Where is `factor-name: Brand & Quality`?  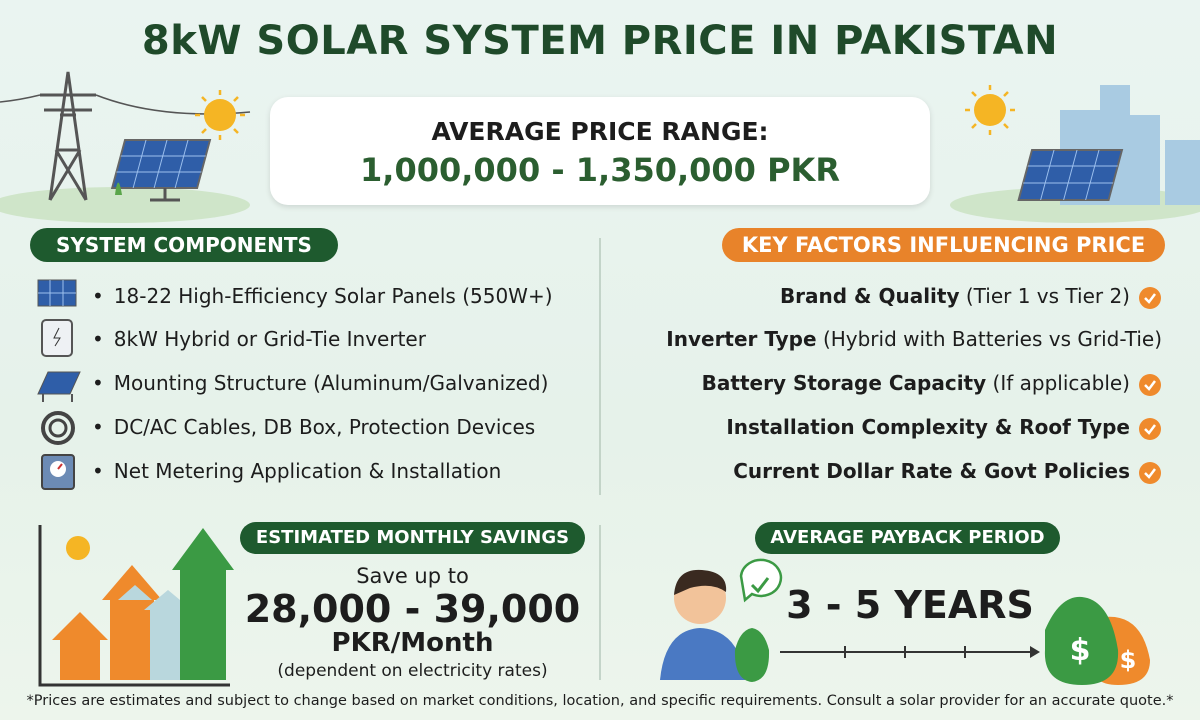
factor-name: Brand & Quality is located at coordinates (869, 296).